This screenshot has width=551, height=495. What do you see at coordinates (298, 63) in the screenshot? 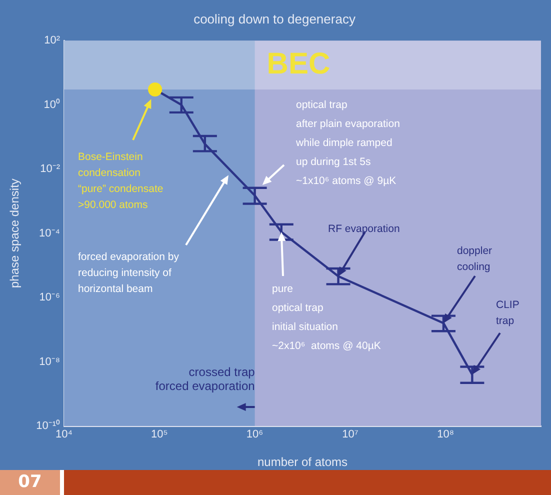
I see `band-label: BEC` at bounding box center [298, 63].